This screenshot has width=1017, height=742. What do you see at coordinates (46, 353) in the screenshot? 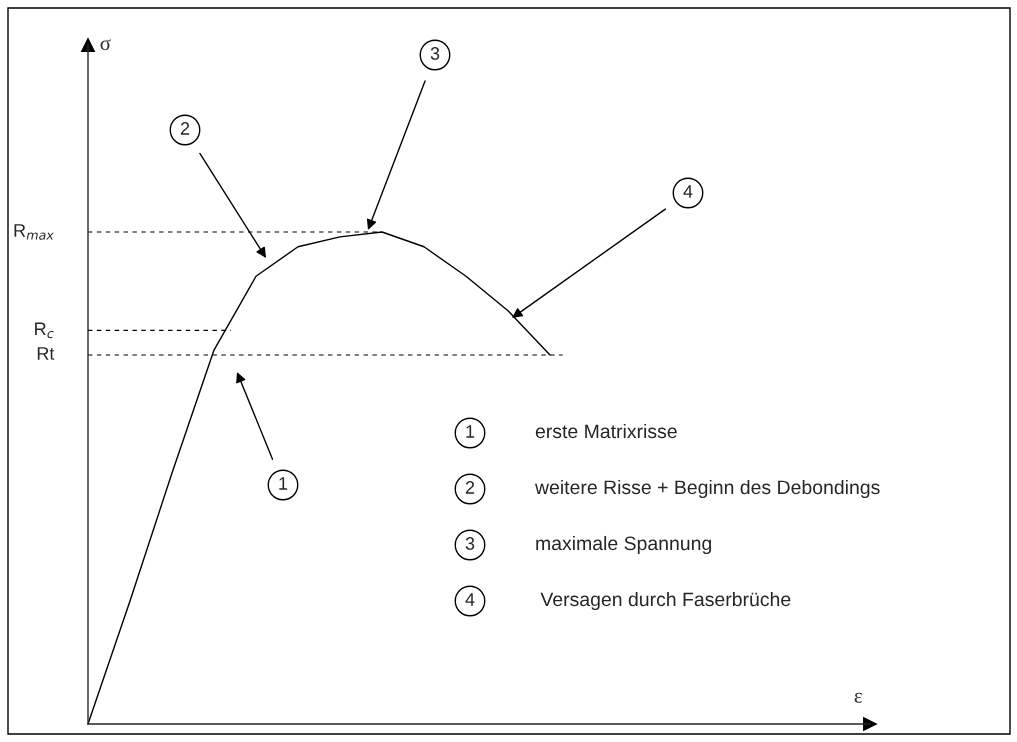
I see `ref-line-label: Rt` at bounding box center [46, 353].